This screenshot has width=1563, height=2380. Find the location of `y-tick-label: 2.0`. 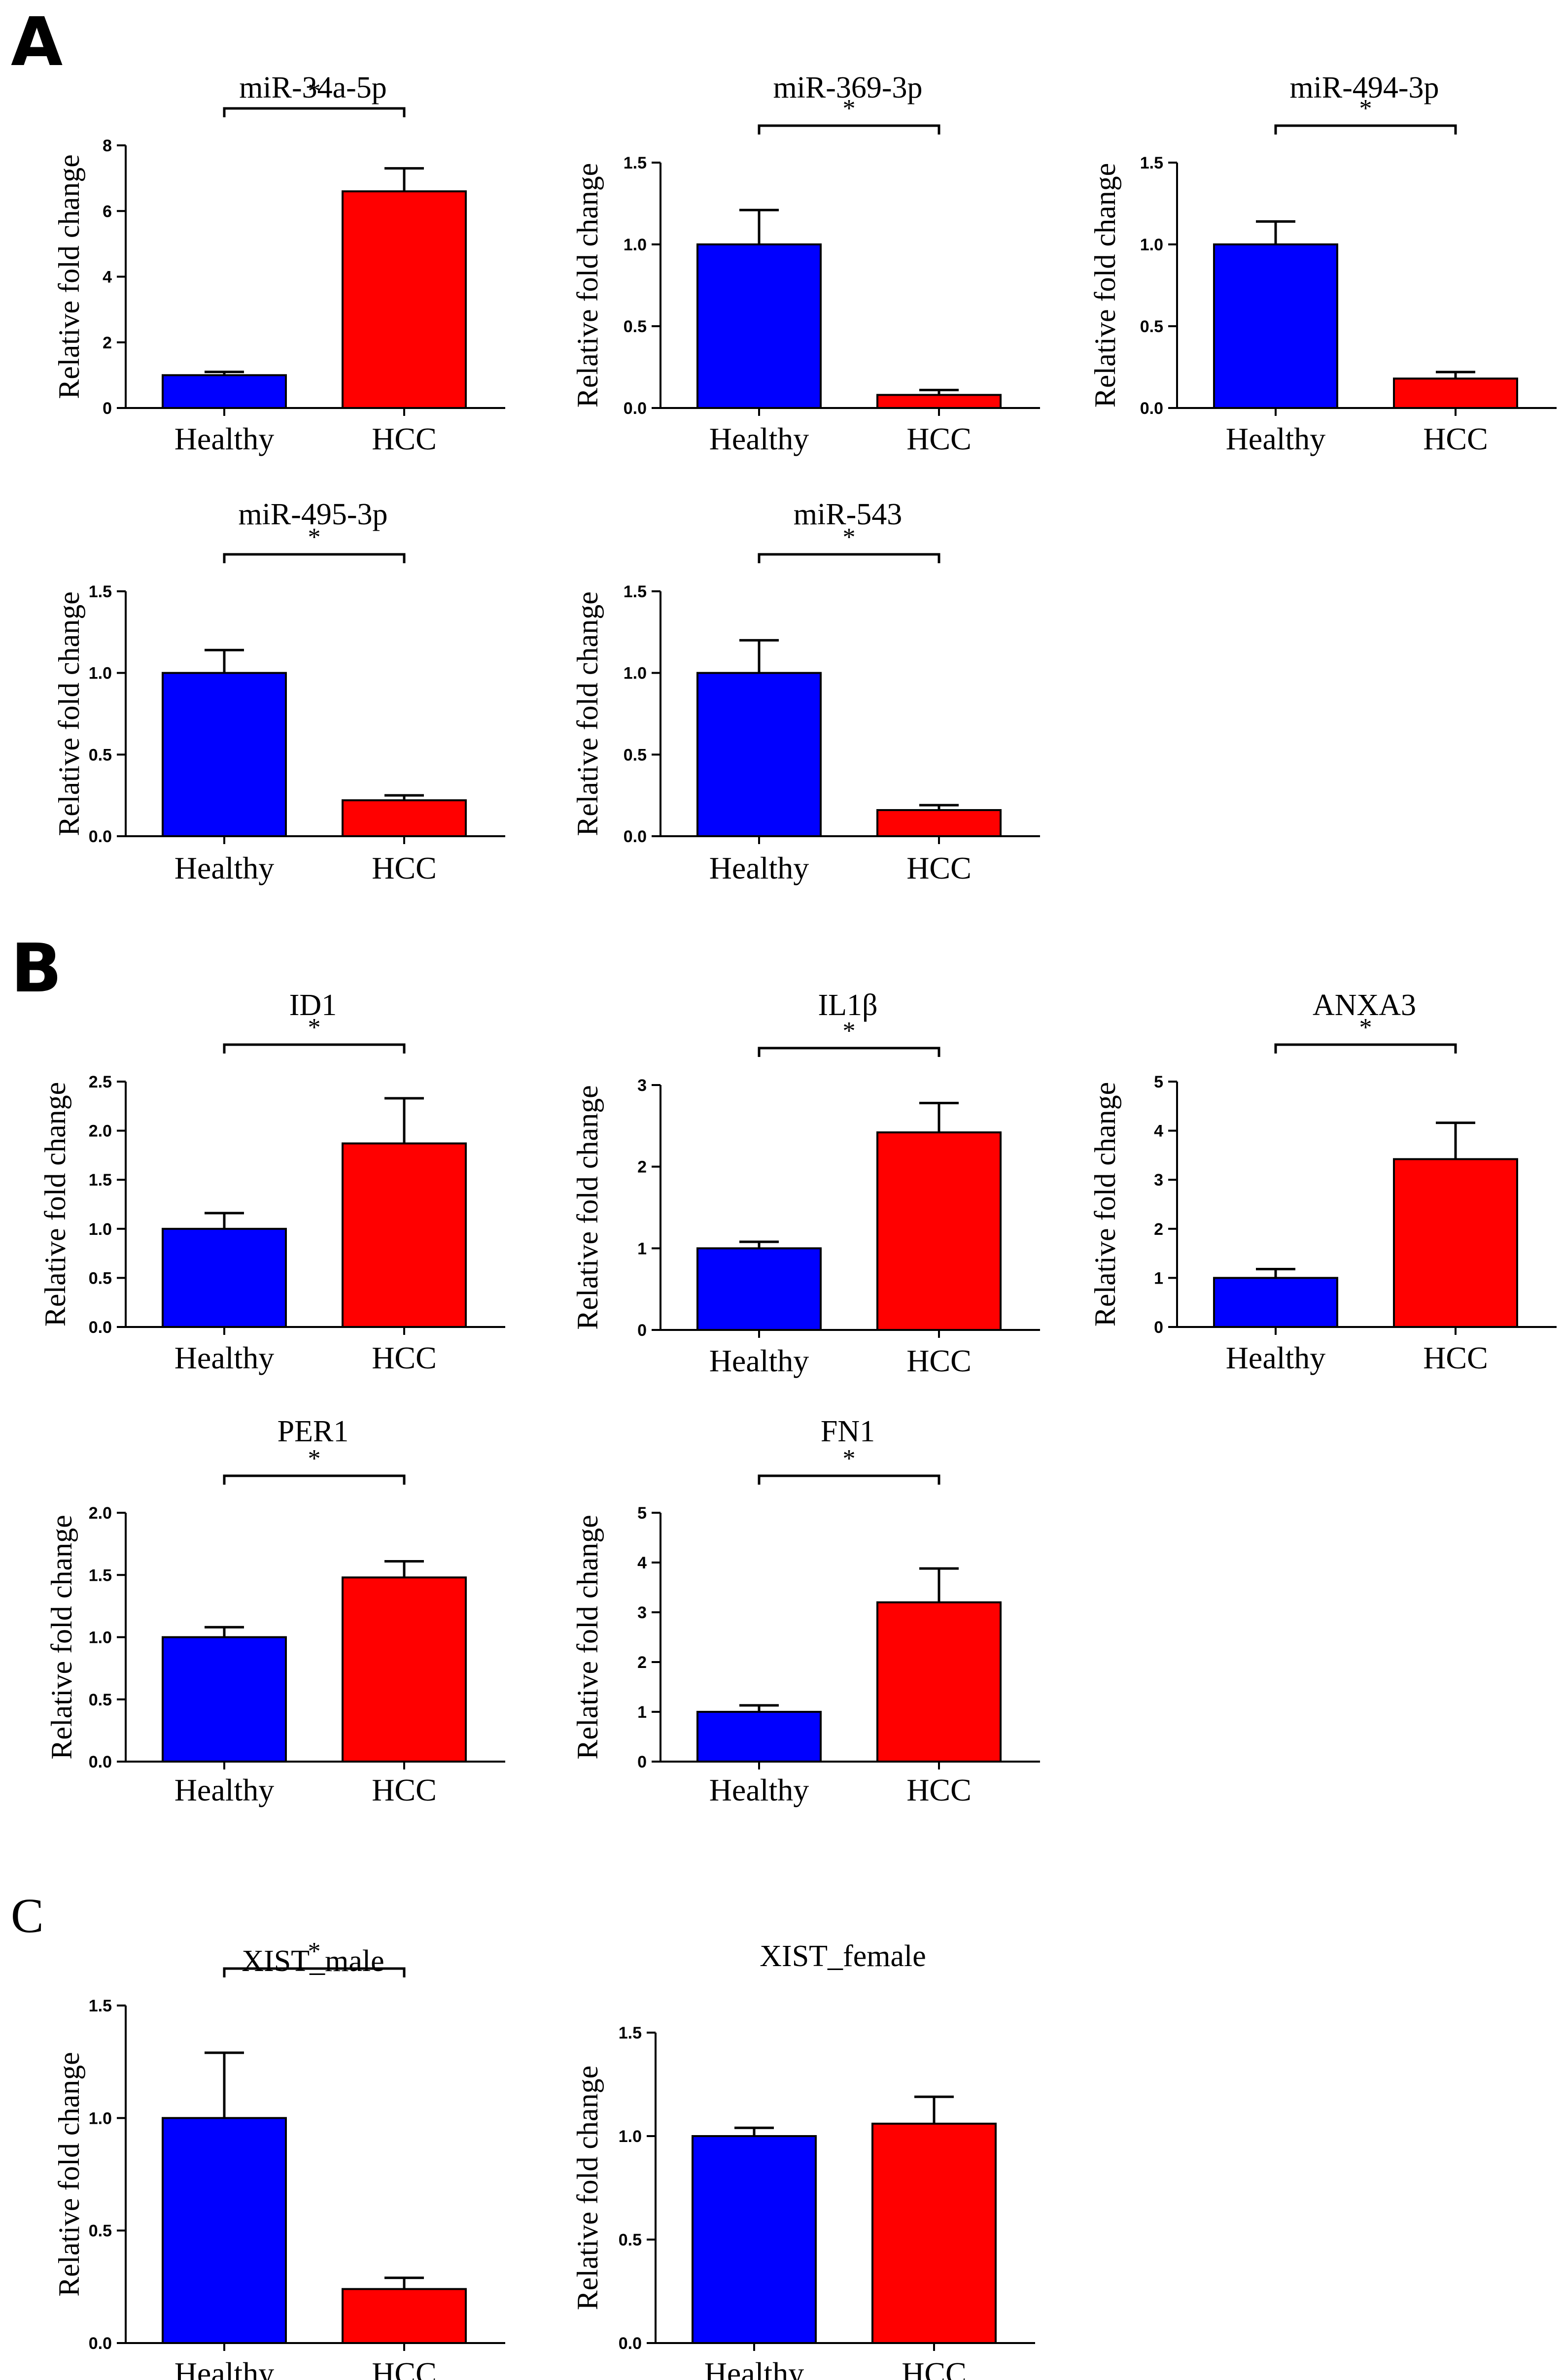

y-tick-label: 2.0 is located at coordinates (100, 1131).